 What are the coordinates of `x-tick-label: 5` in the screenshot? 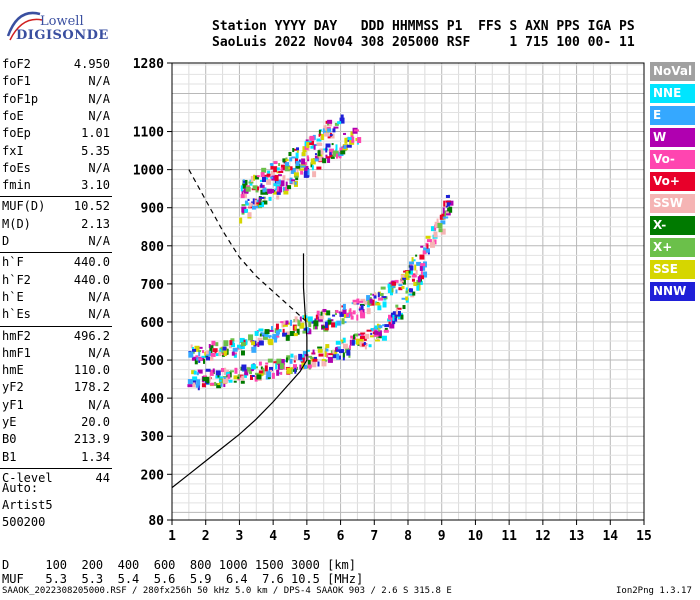 It's located at (307, 536).